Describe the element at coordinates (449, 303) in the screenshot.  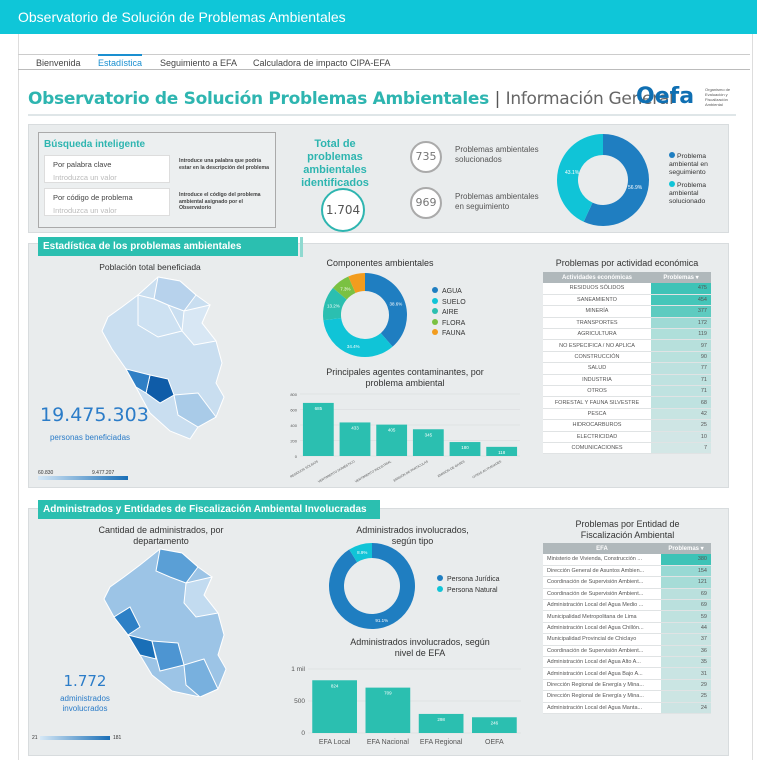
I see `legend-item: SUELO` at that location.